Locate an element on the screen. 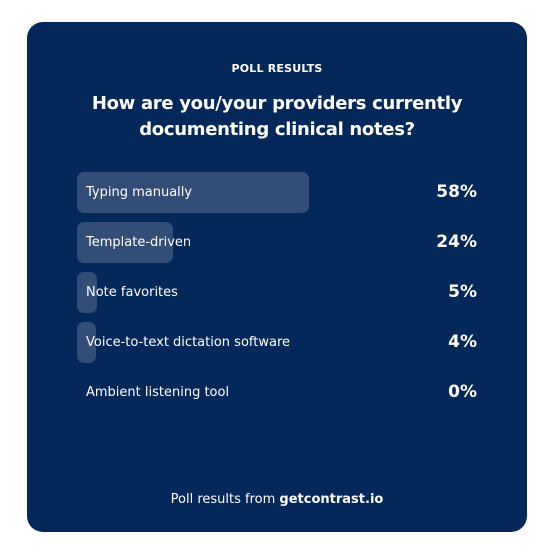 The height and width of the screenshot is (555, 555). poll-percentage: 24% is located at coordinates (456, 242).